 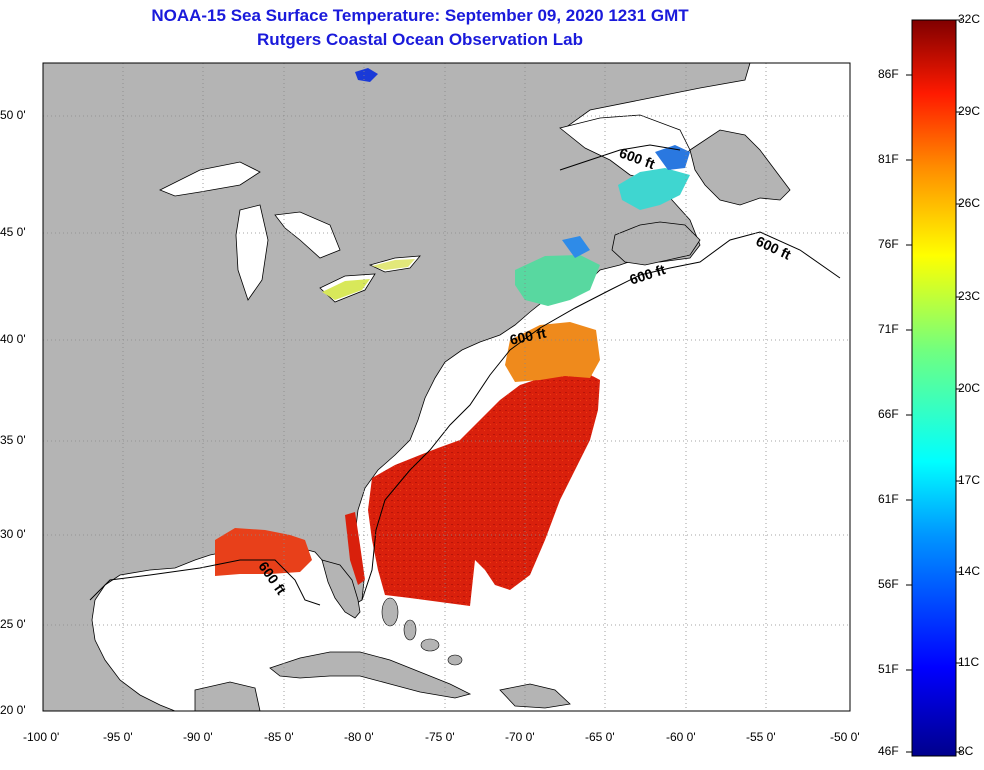 What do you see at coordinates (845, 737) in the screenshot?
I see `longitude-tick-label: -50 0'` at bounding box center [845, 737].